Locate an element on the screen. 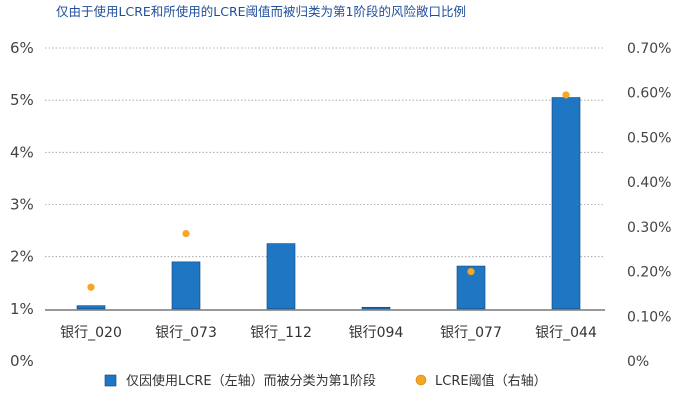 Image resolution: width=675 pixels, height=404 pixels. left-tick-label: 0% is located at coordinates (22, 361).